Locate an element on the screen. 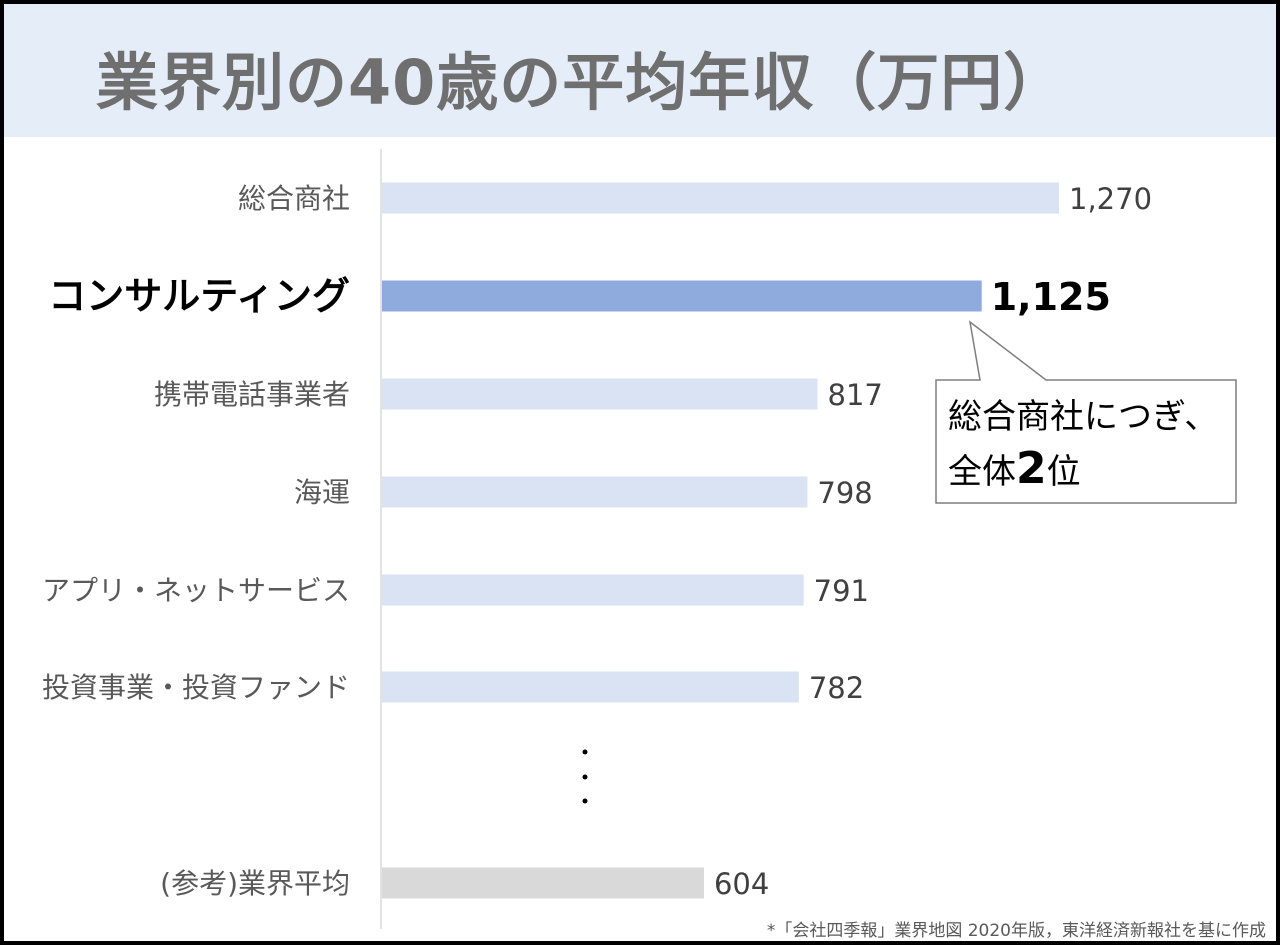 This screenshot has height=945, width=1280. callout-line-1: 総合商社につぎ、 is located at coordinates (1083, 417).